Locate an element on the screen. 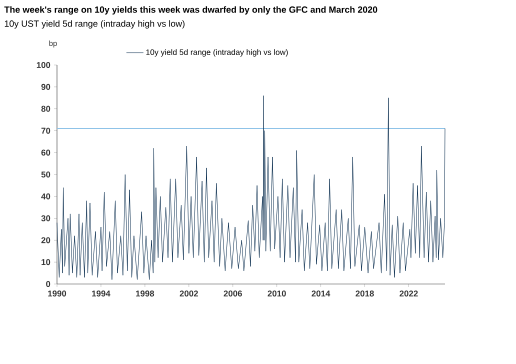  y-tick-label: 0 is located at coordinates (48, 284).